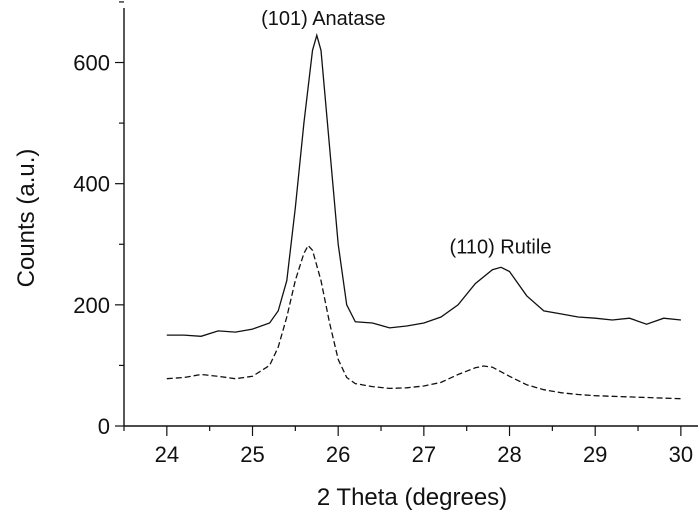 The height and width of the screenshot is (518, 700). I want to click on x-tick-label: 29, so click(595, 454).